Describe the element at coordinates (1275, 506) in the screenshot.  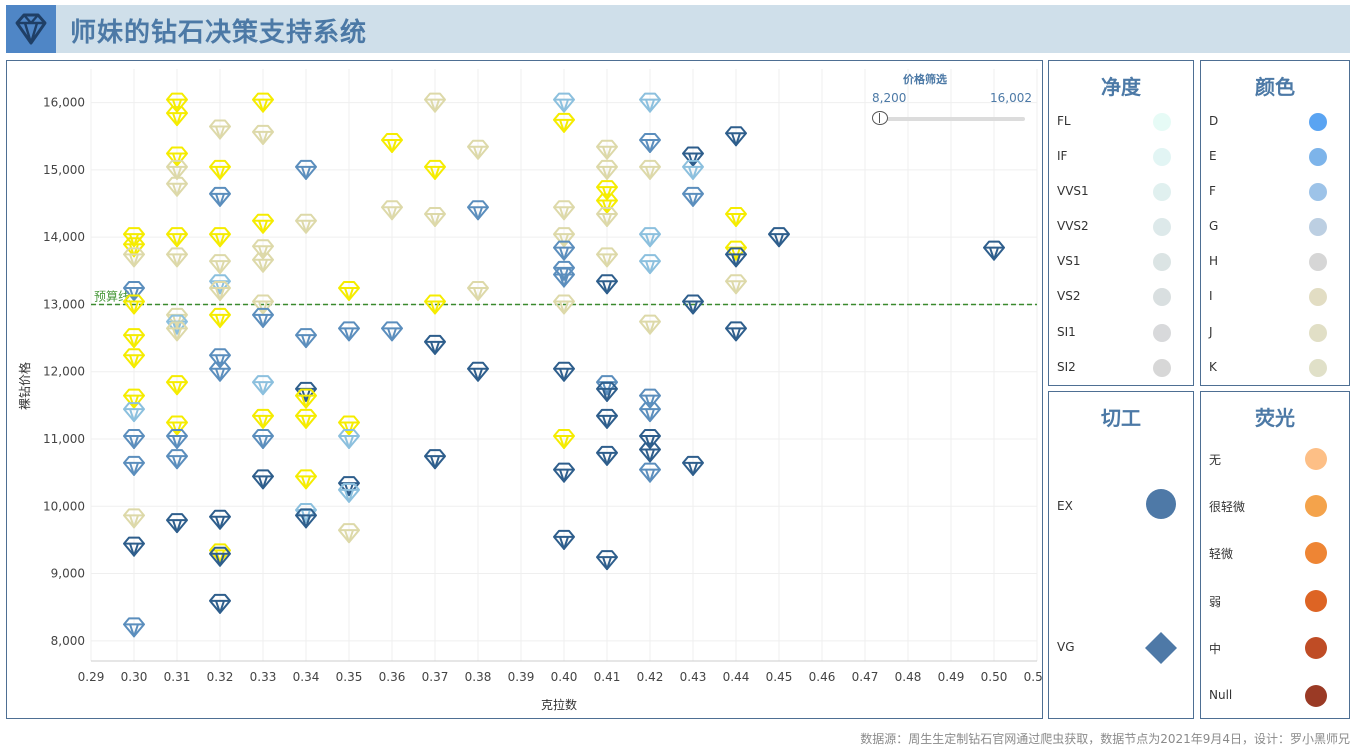
I see `legend-item-very-faint: 很轻微` at that location.